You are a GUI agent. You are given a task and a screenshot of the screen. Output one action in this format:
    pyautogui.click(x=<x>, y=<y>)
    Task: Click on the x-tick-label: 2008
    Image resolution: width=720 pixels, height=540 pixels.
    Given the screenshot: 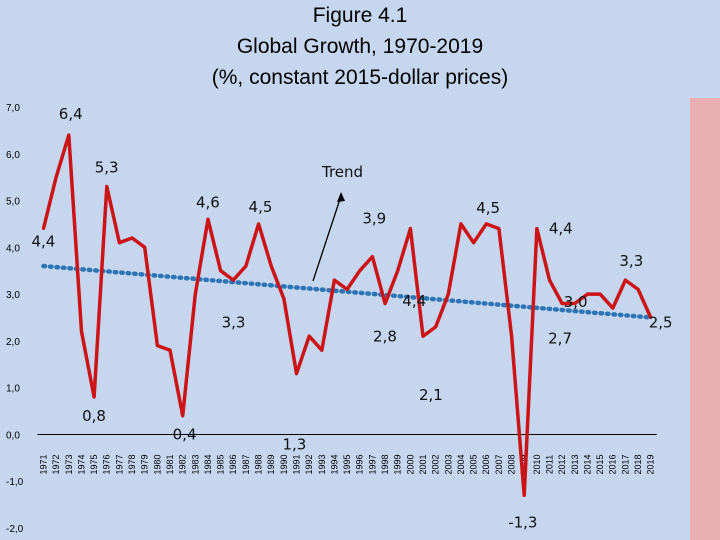 What is the action you would take?
    pyautogui.click(x=512, y=464)
    